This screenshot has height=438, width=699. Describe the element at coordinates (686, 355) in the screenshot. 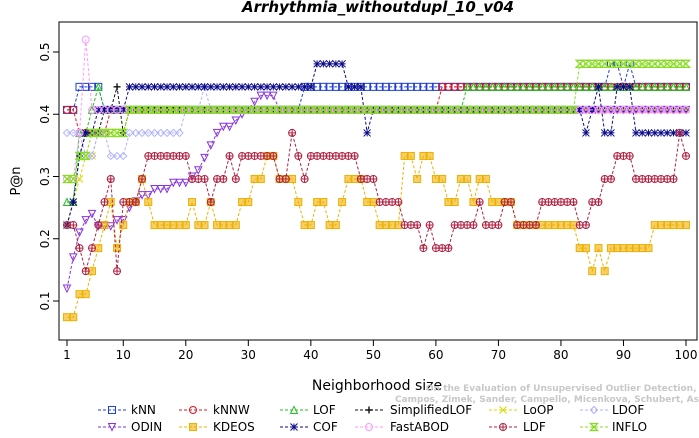

I see `x-tick-label: 100` at that location.